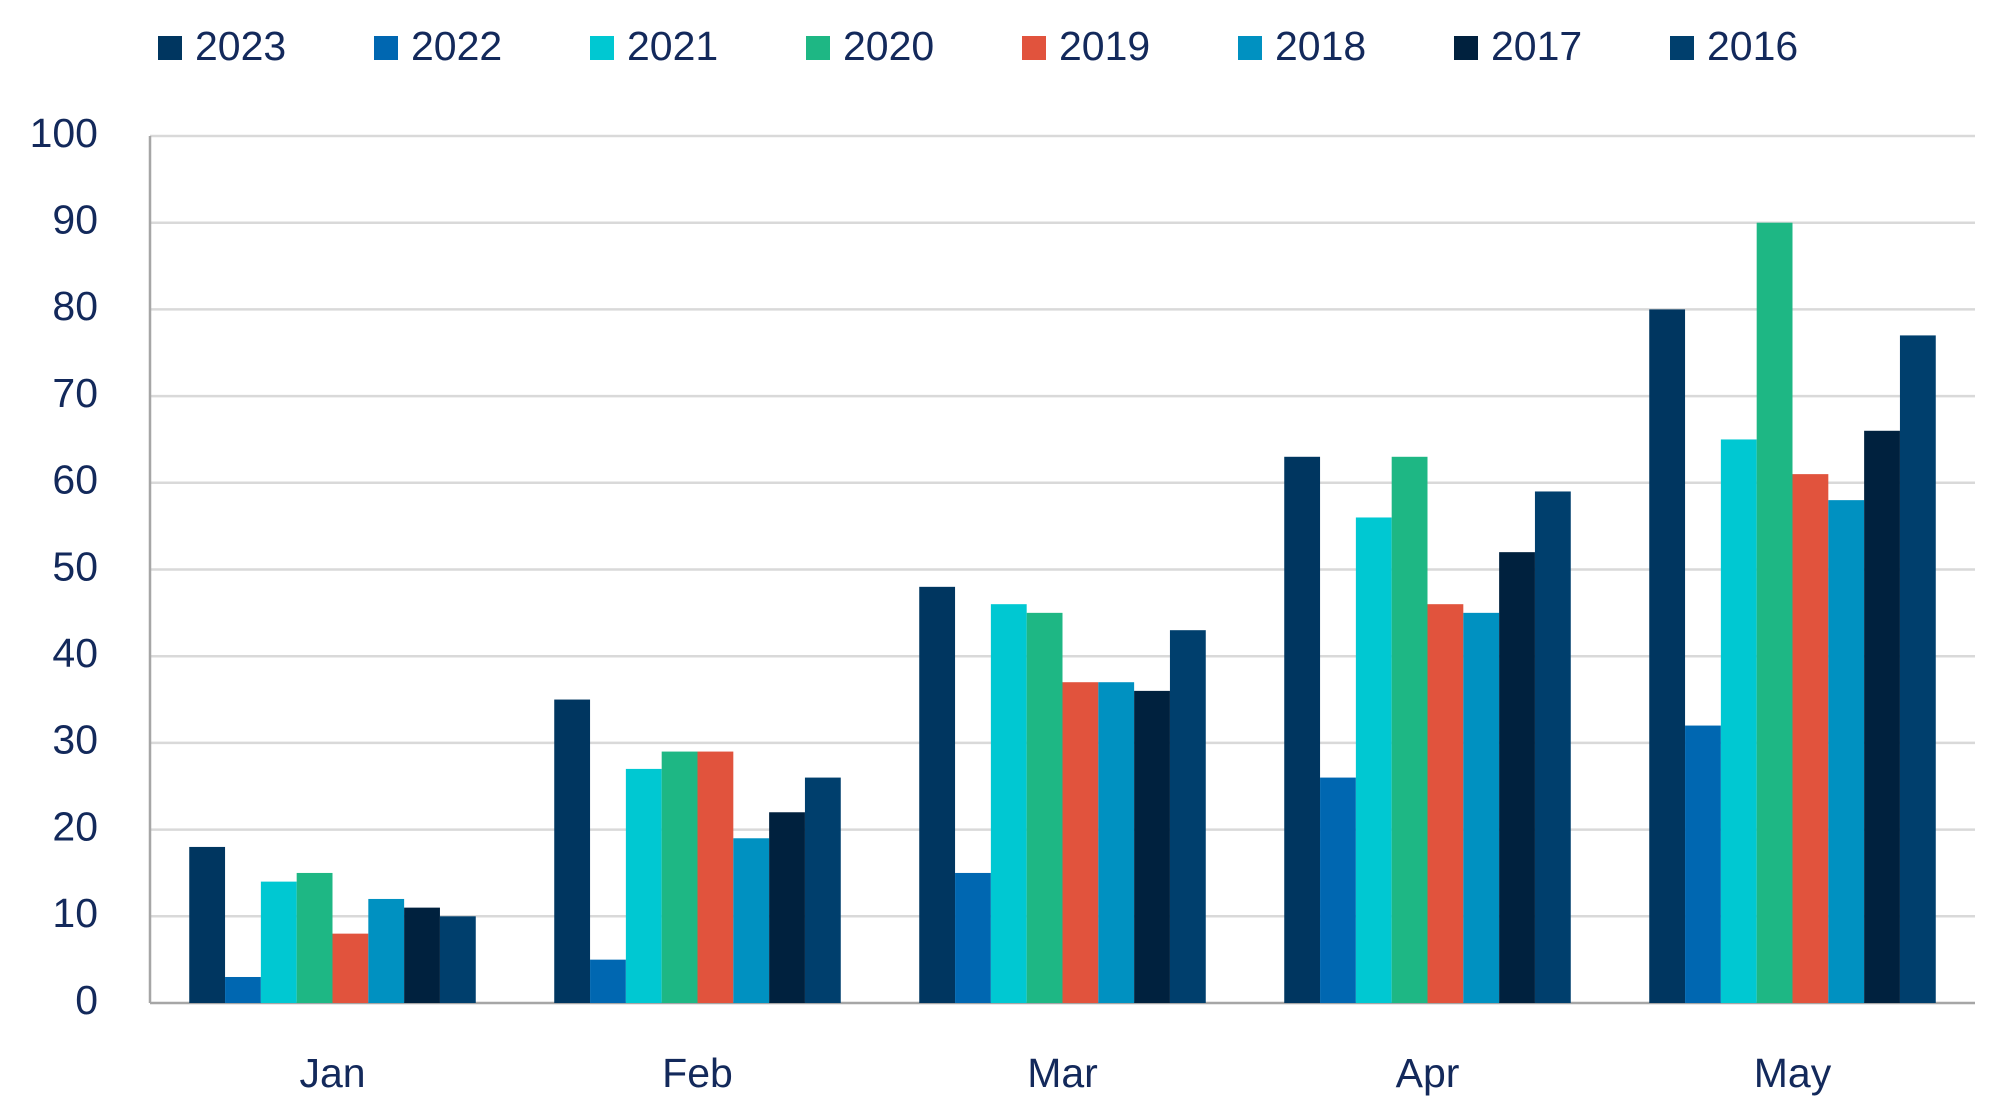 The image size is (2000, 1115). What do you see at coordinates (64, 133) in the screenshot?
I see `y-tick-label: 100` at bounding box center [64, 133].